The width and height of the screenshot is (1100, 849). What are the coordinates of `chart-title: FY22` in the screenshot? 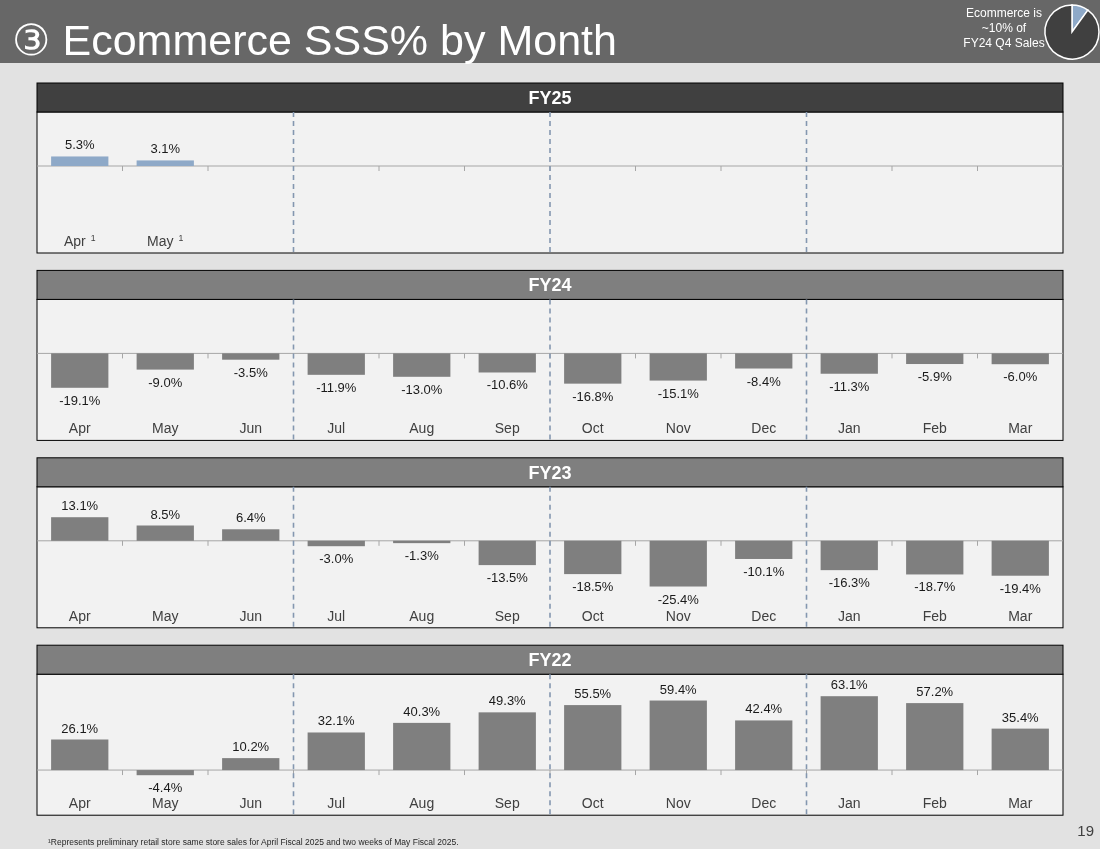 It's located at (550, 660).